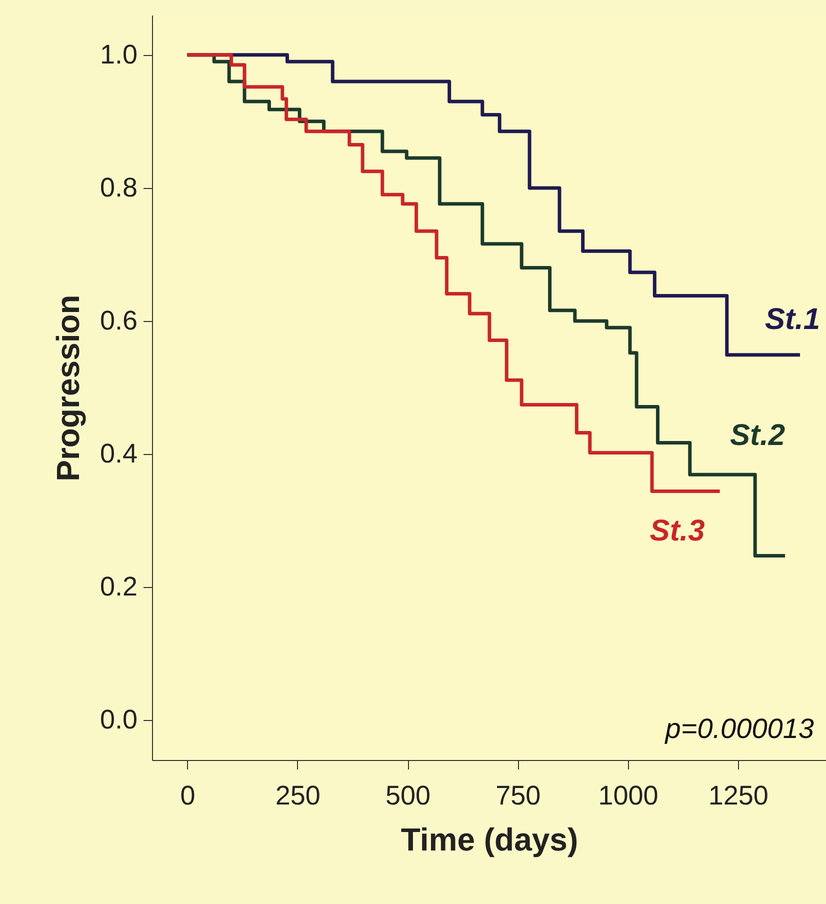 Image resolution: width=826 pixels, height=904 pixels. What do you see at coordinates (119, 587) in the screenshot?
I see `y-tick-label: 0.2` at bounding box center [119, 587].